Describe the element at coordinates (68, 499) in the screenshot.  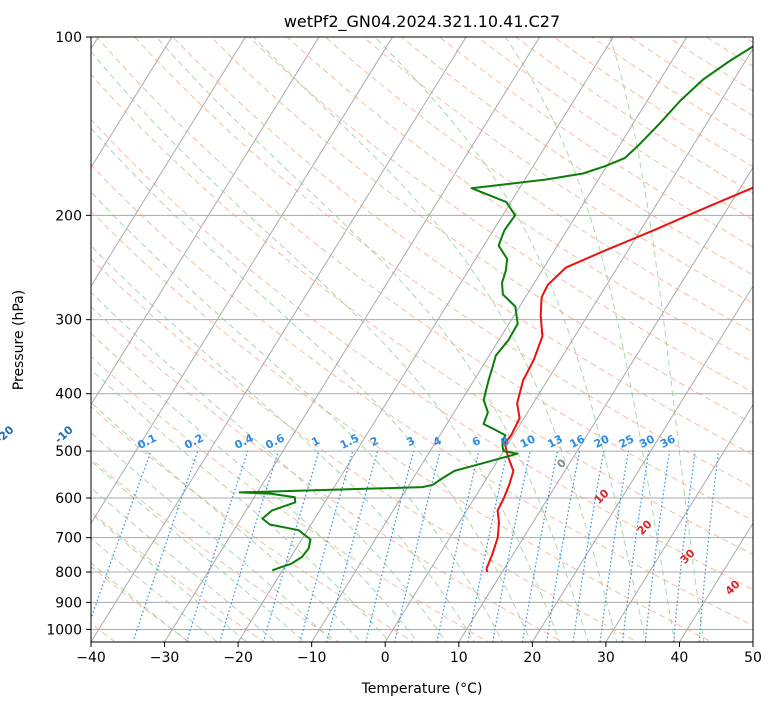
I see `y-tick-label: 600` at that location.